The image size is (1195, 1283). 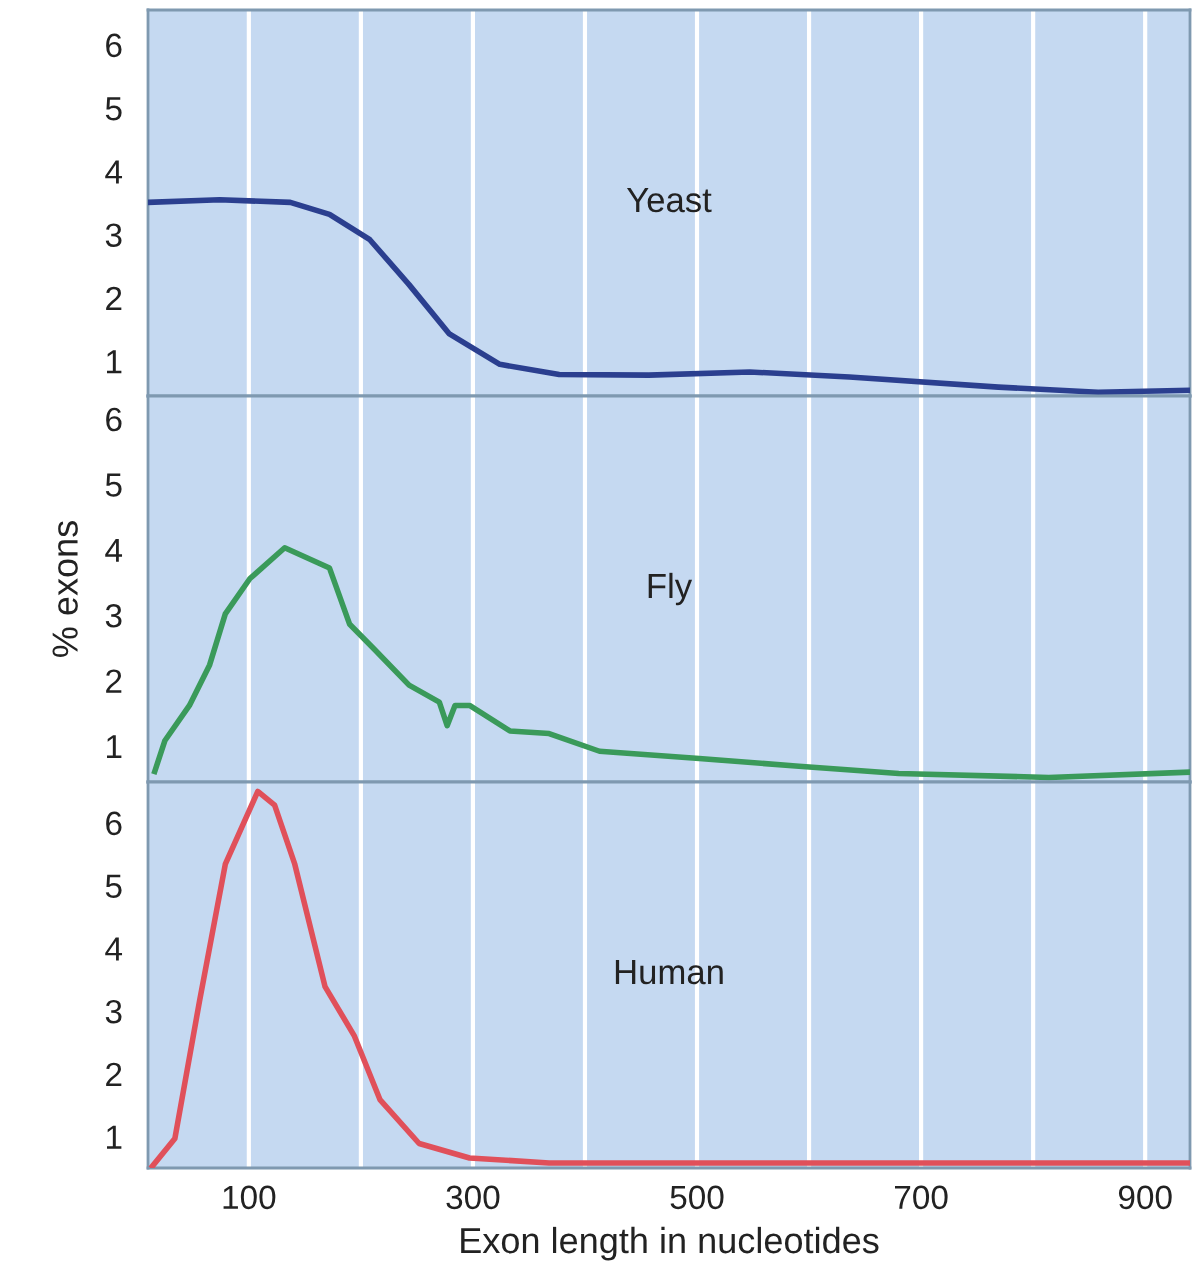 I want to click on y-axis-title: % exons, so click(x=65, y=589).